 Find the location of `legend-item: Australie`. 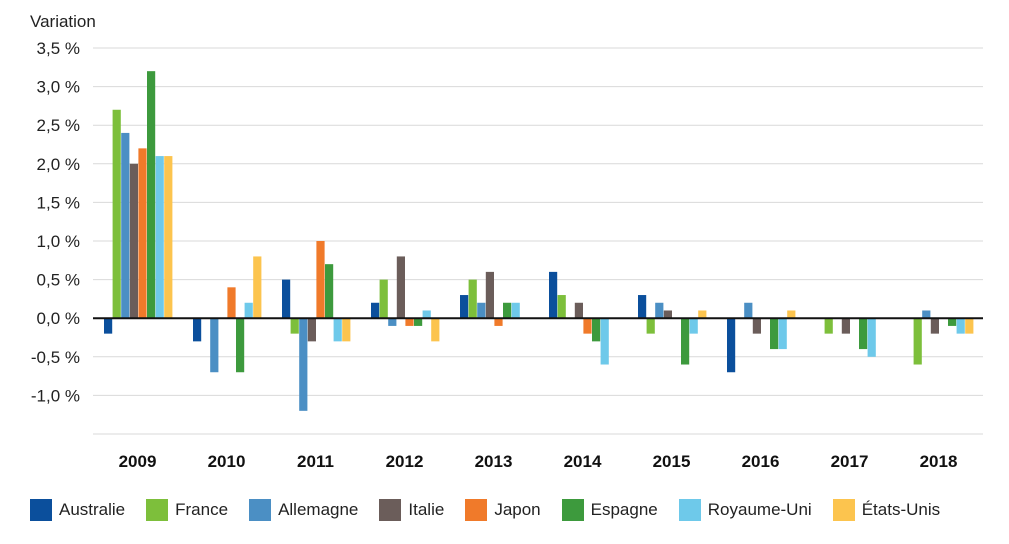

legend-item: Australie is located at coordinates (77, 510).